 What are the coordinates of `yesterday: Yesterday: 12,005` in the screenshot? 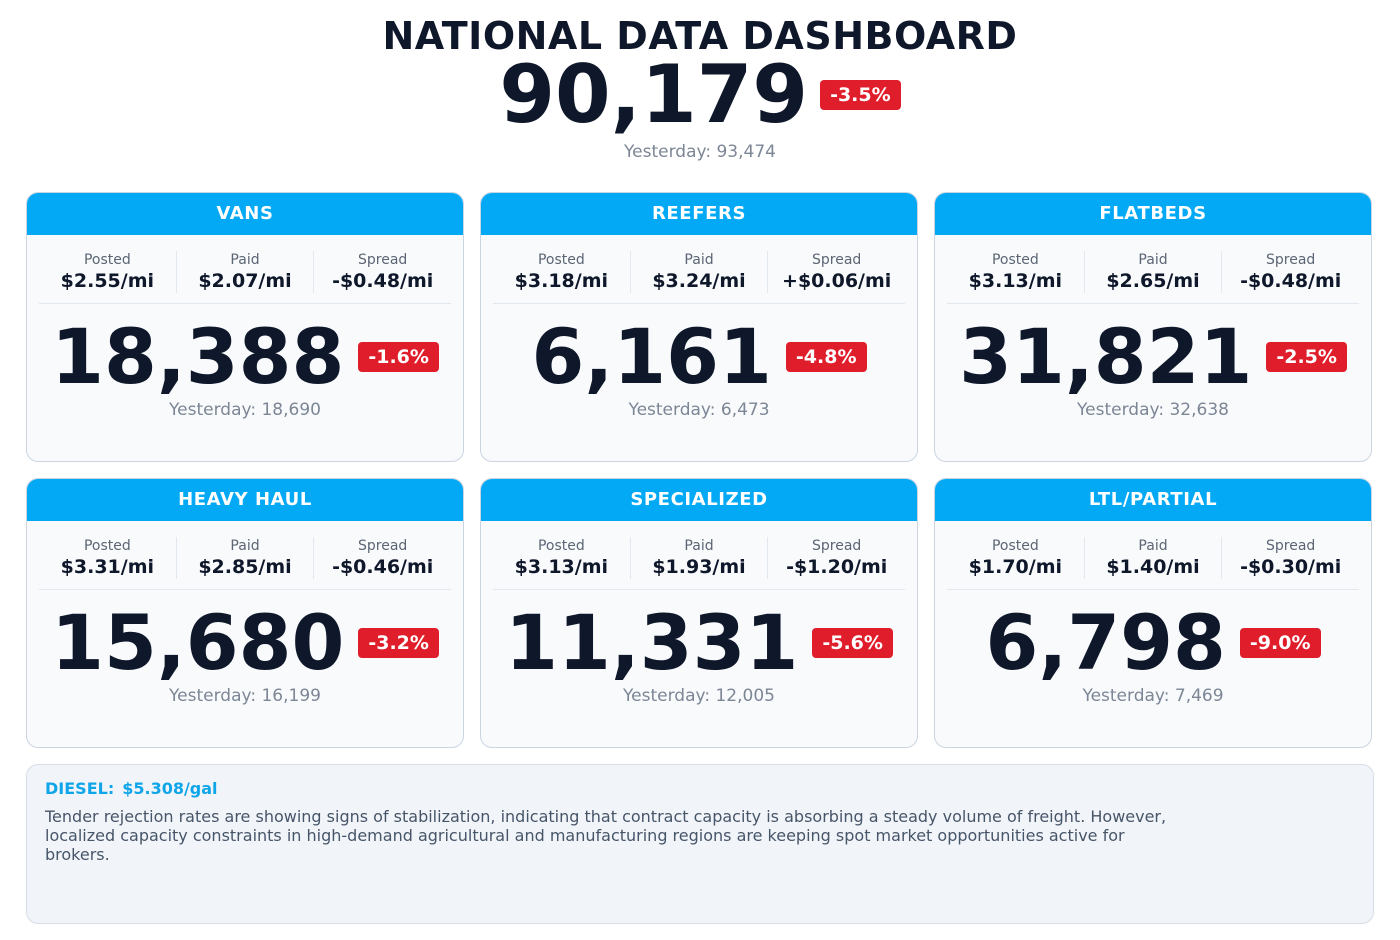 It's located at (699, 696).